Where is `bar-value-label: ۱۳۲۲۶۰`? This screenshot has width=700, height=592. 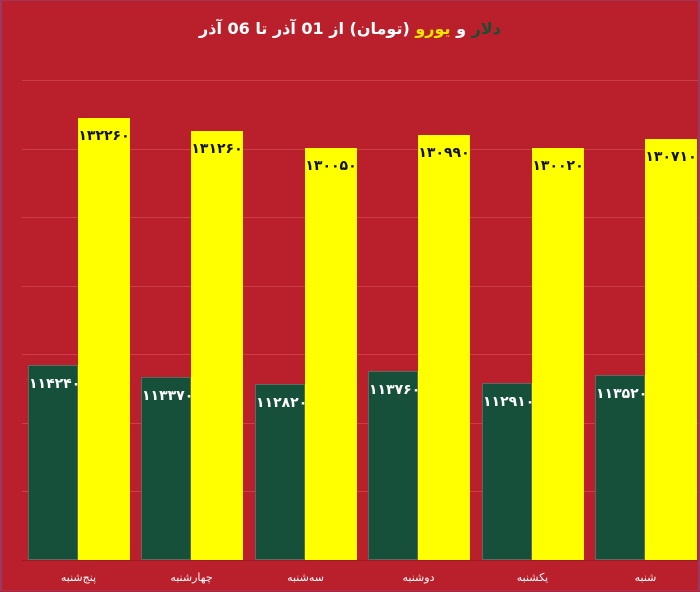
bar-value-label: ۱۳۲۲۶۰ is located at coordinates (104, 136).